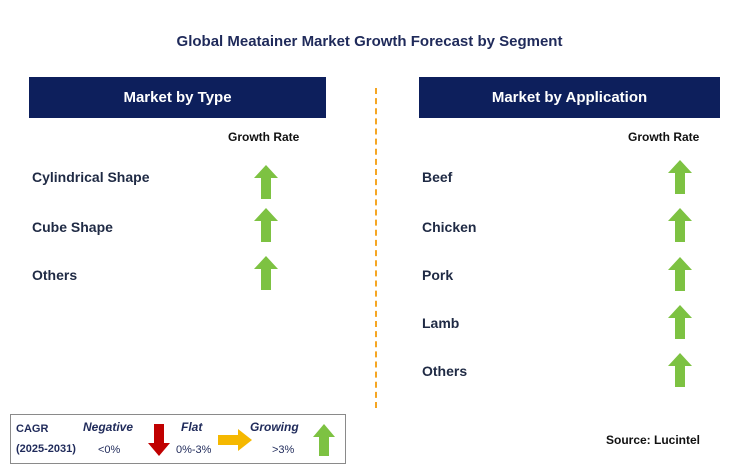  Describe the element at coordinates (438, 275) in the screenshot. I see `application-item-label: Pork` at that location.